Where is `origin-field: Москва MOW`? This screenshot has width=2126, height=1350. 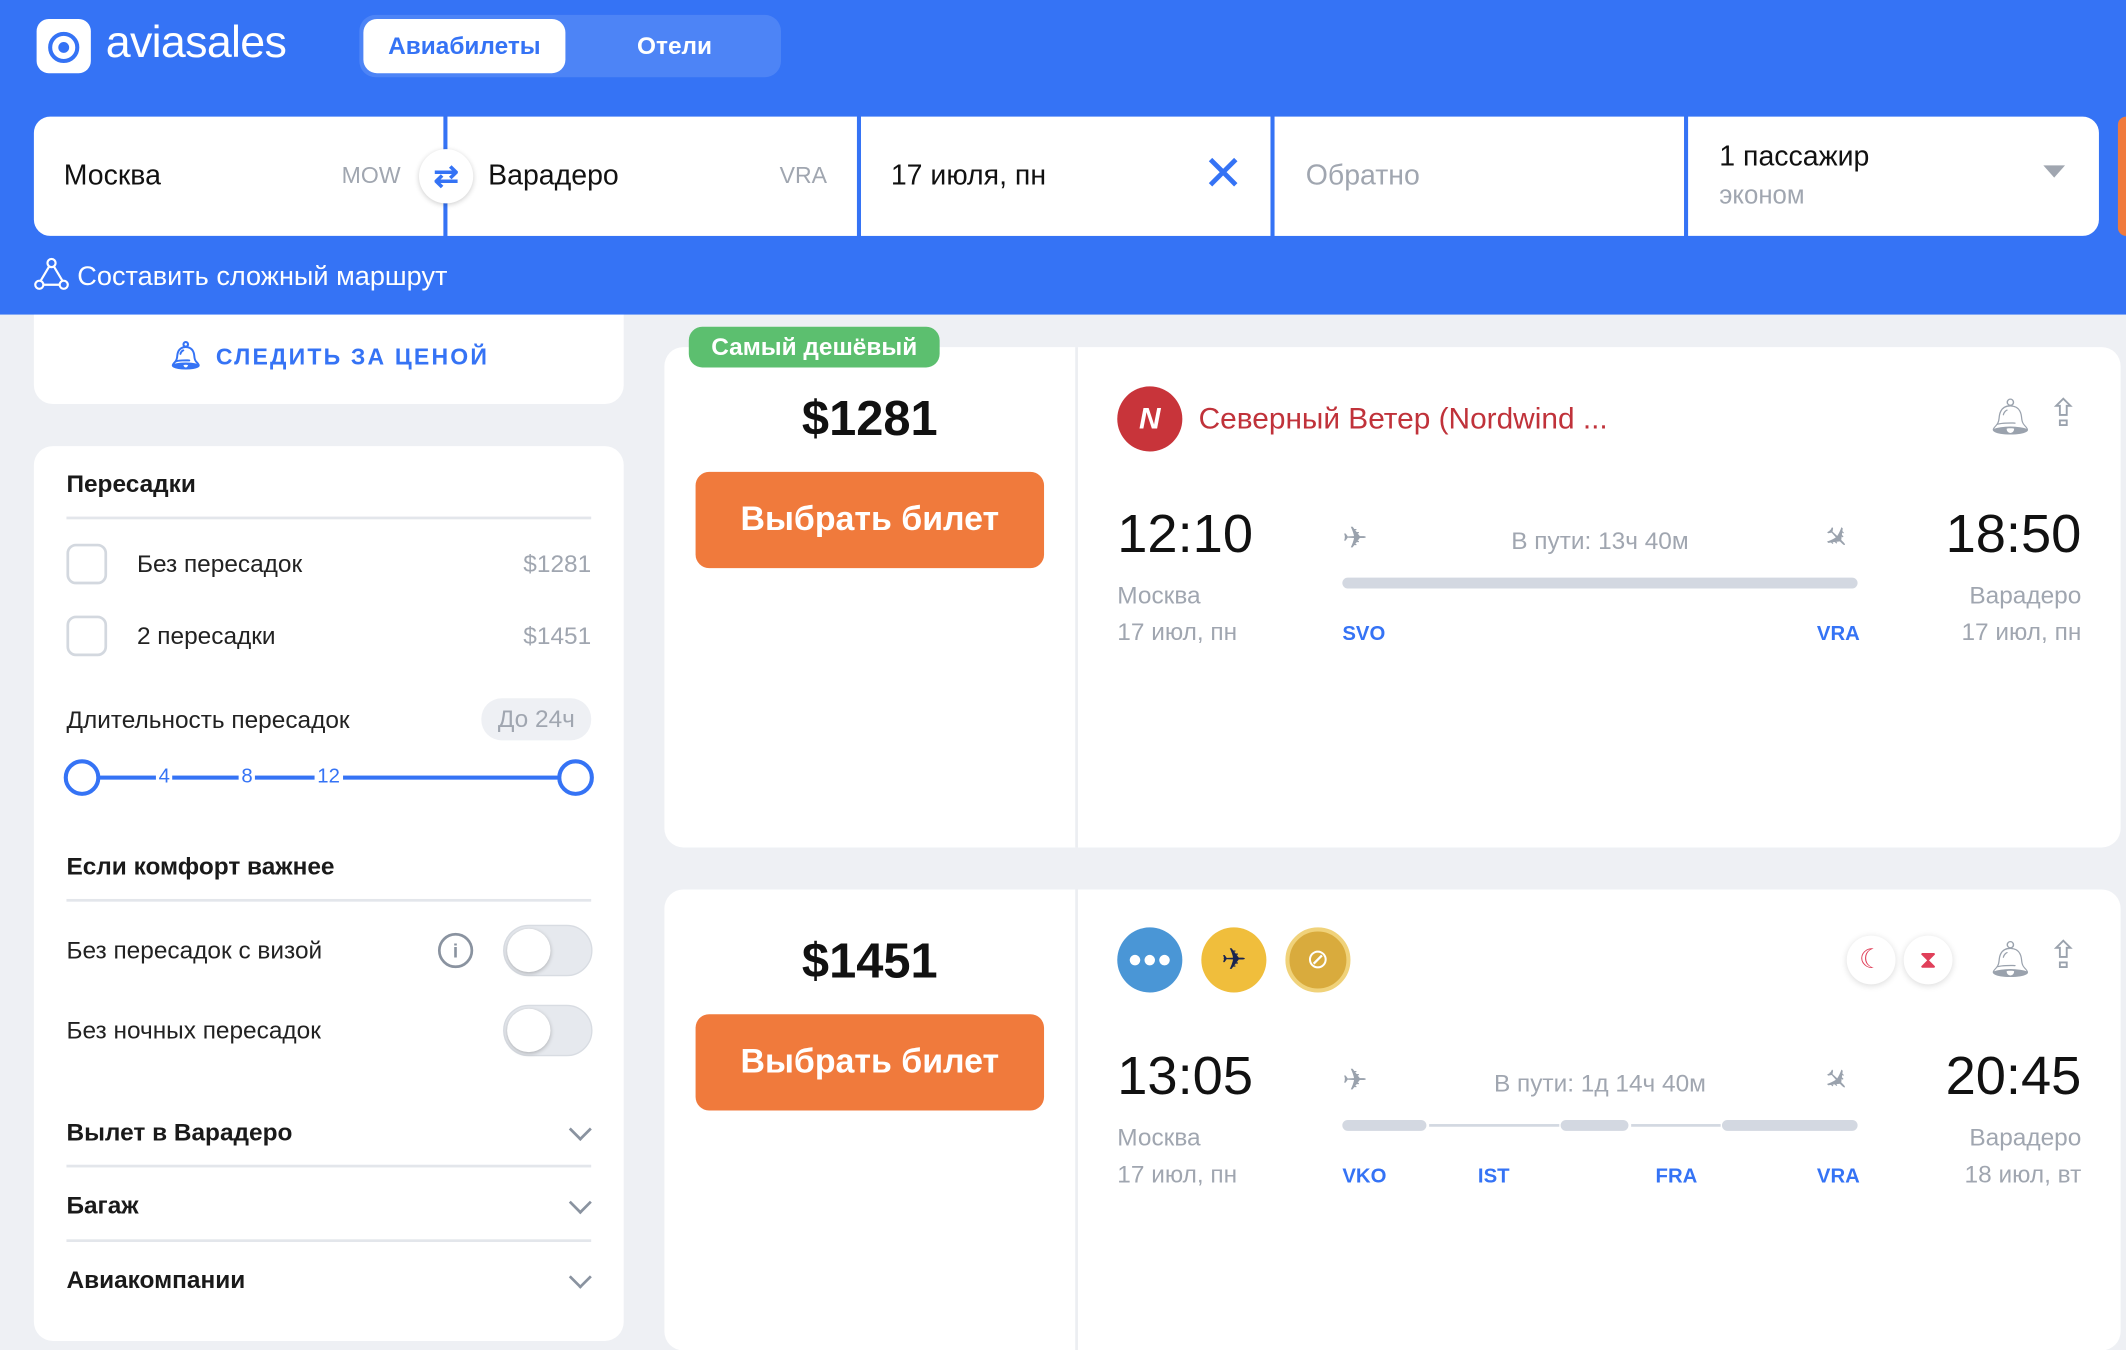 origin-field: Москва MOW is located at coordinates (238, 176).